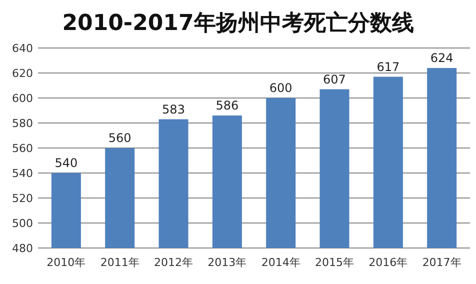  Describe the element at coordinates (22, 98) in the screenshot. I see `y-tick-label: 600` at that location.